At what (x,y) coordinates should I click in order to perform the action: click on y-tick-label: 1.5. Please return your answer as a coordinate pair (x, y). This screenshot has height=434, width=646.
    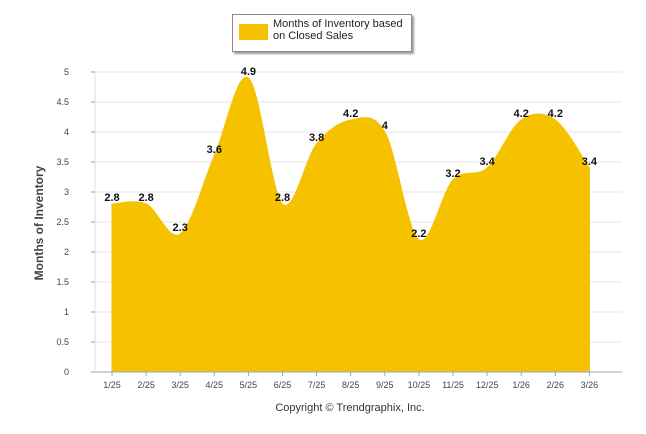
    Looking at the image, I should click on (62, 282).